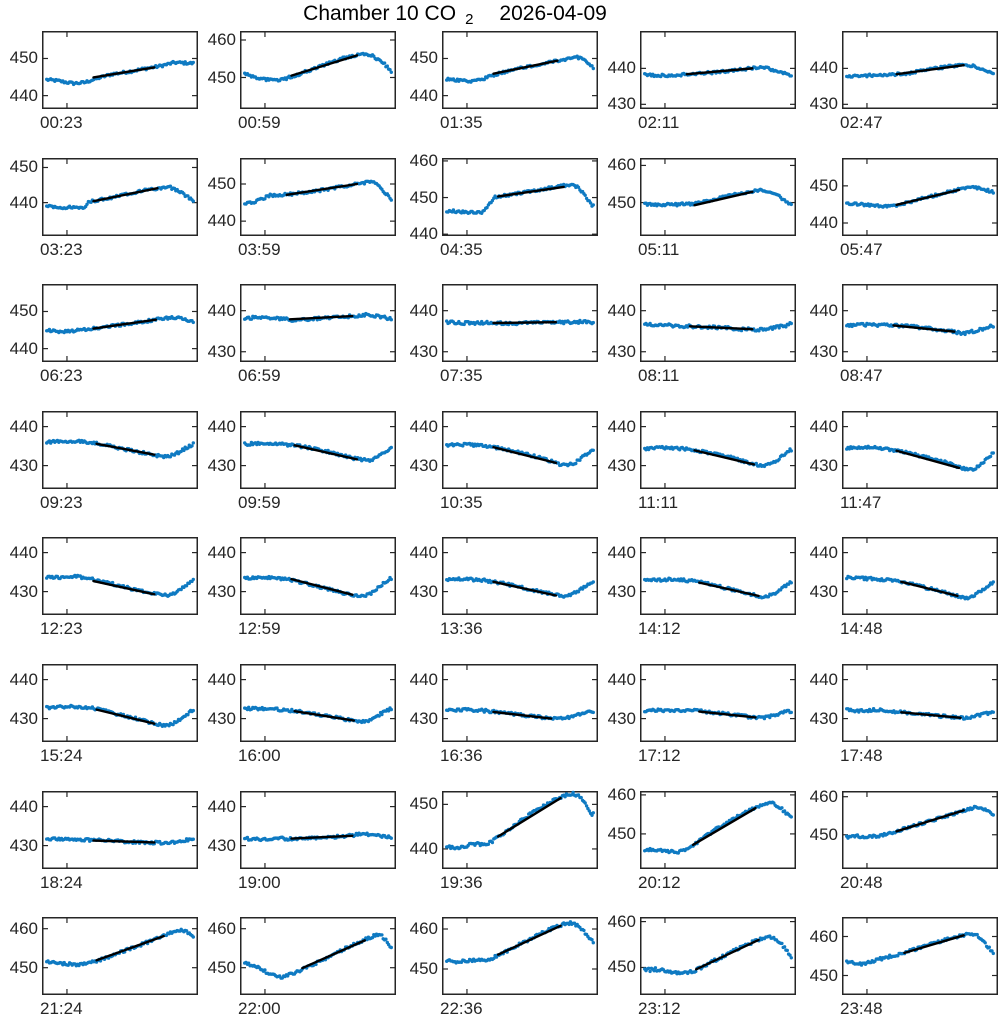 Image resolution: width=1000 pixels, height=1019 pixels. I want to click on time-label: 09:59, so click(259, 502).